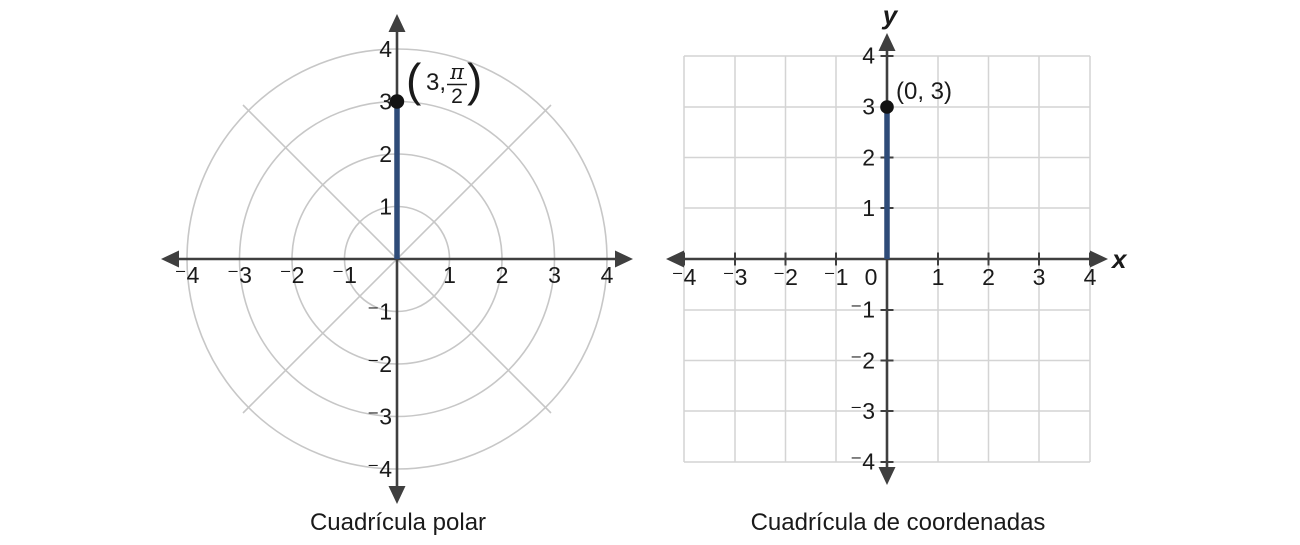 The width and height of the screenshot is (1300, 545). Describe the element at coordinates (938, 277) in the screenshot. I see `cartesian-x-tick-label: 1` at that location.